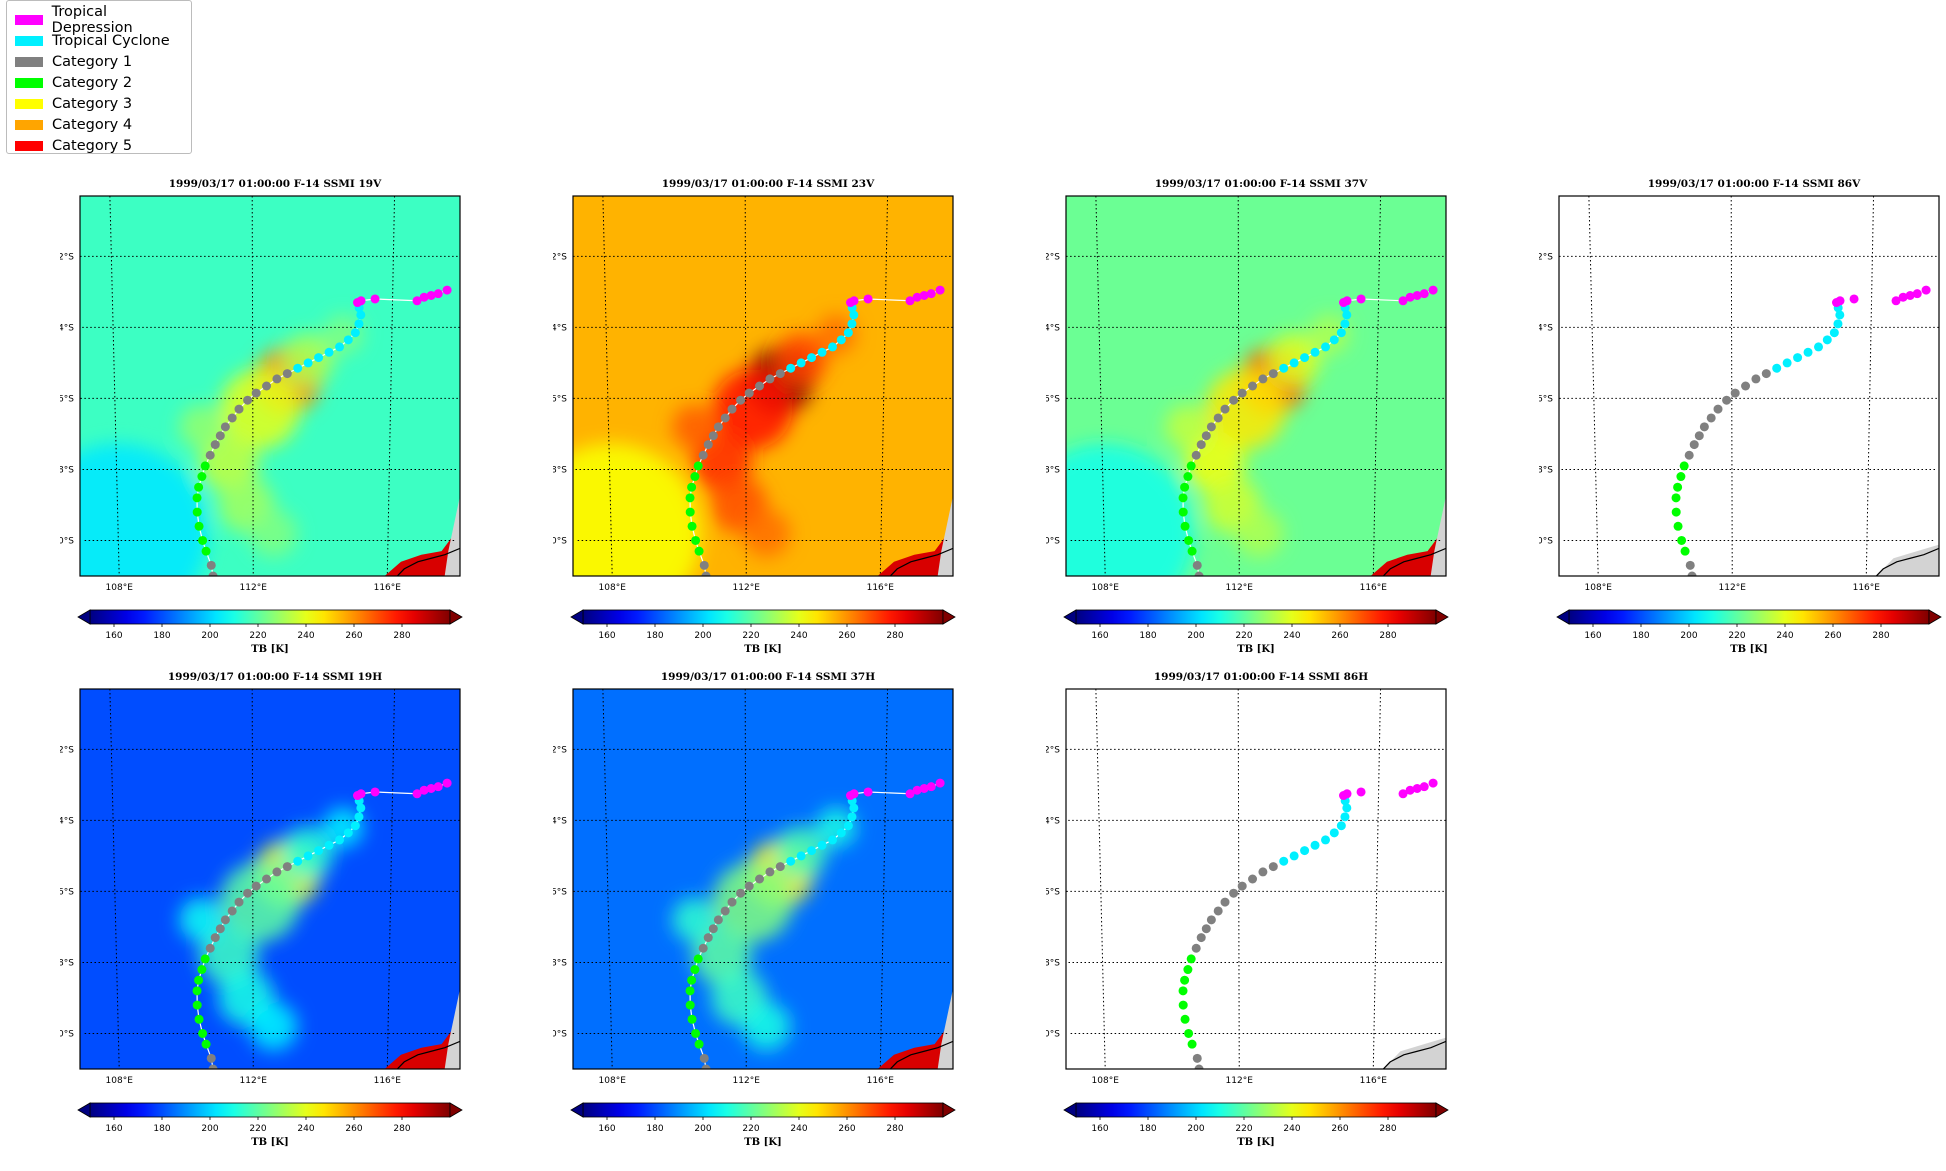  Describe the element at coordinates (654, 1129) in the screenshot. I see `colorbar-tick-label: 180` at that location.